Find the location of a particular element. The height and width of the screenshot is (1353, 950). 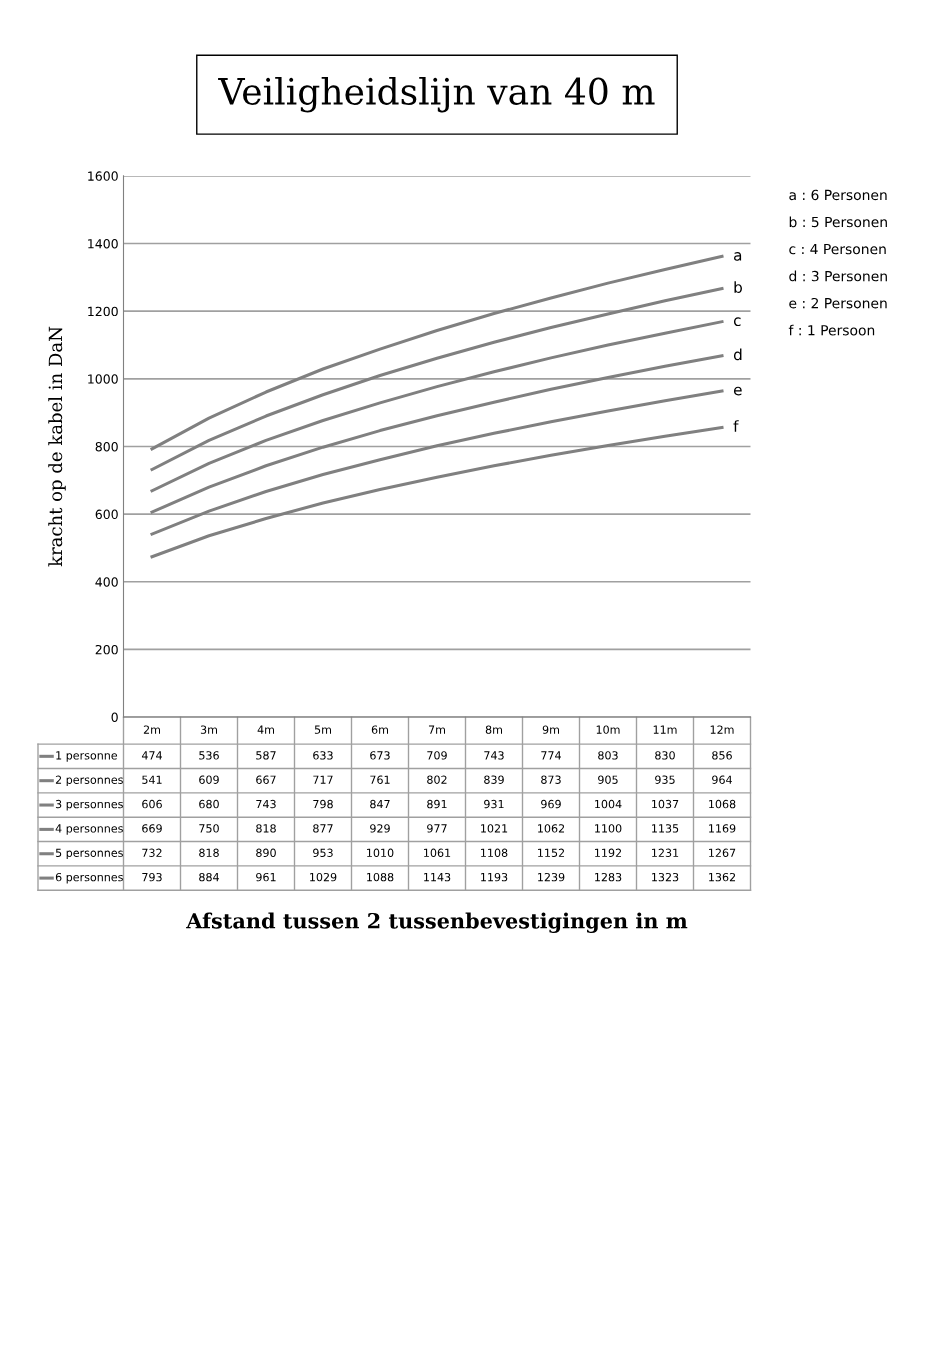

x-tick-label: 11m is located at coordinates (665, 729).